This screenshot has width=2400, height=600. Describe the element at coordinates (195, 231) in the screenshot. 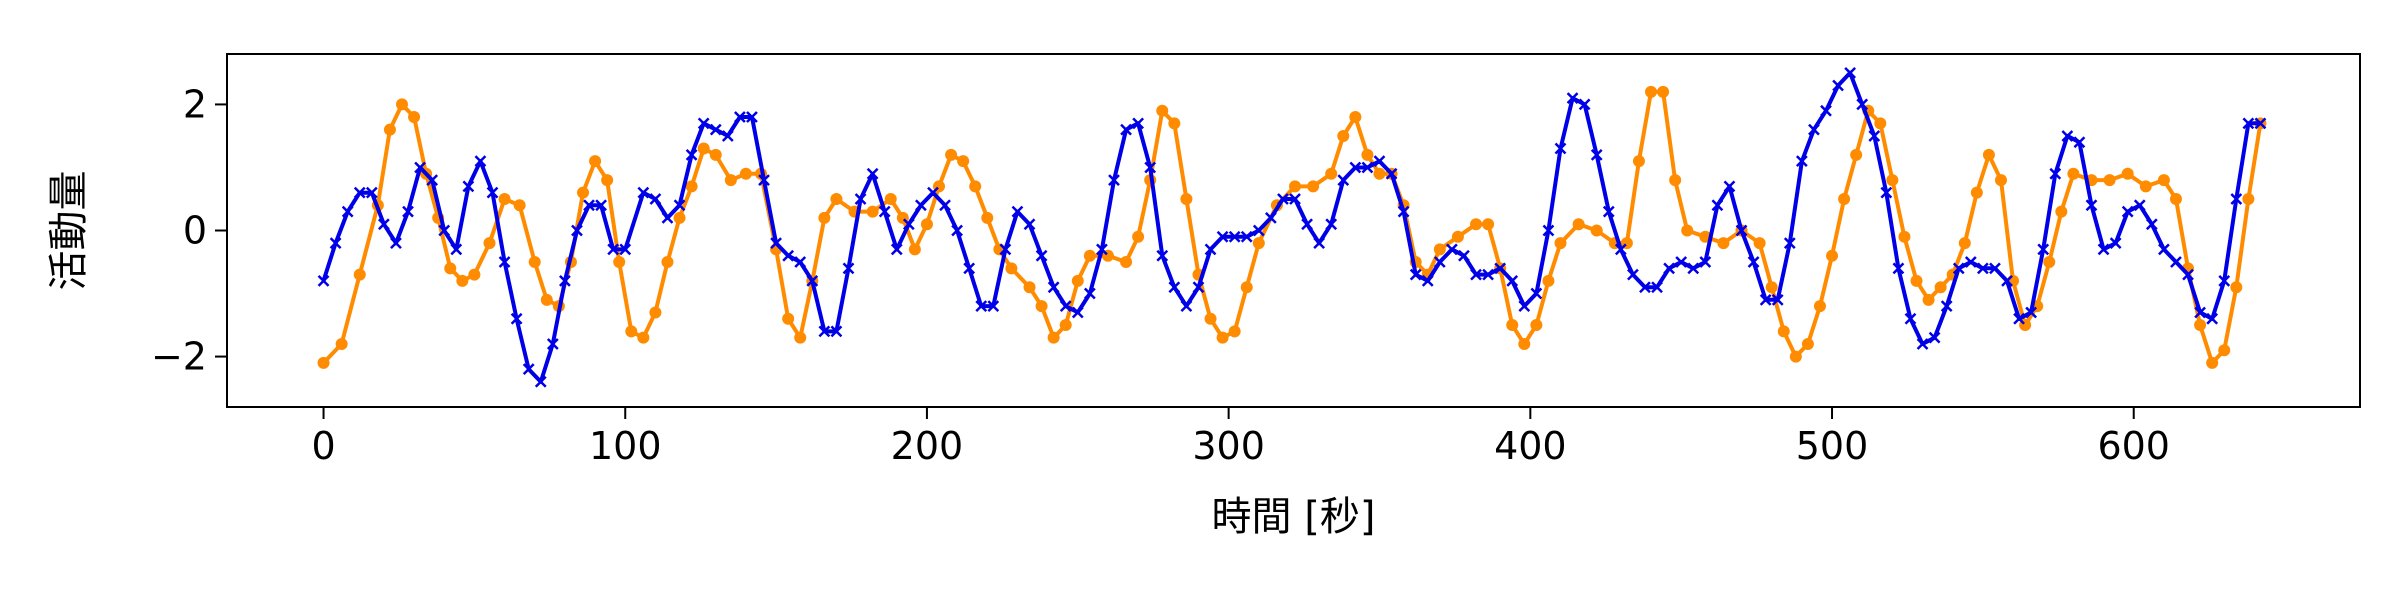

I see `y-tick-label: 0` at that location.